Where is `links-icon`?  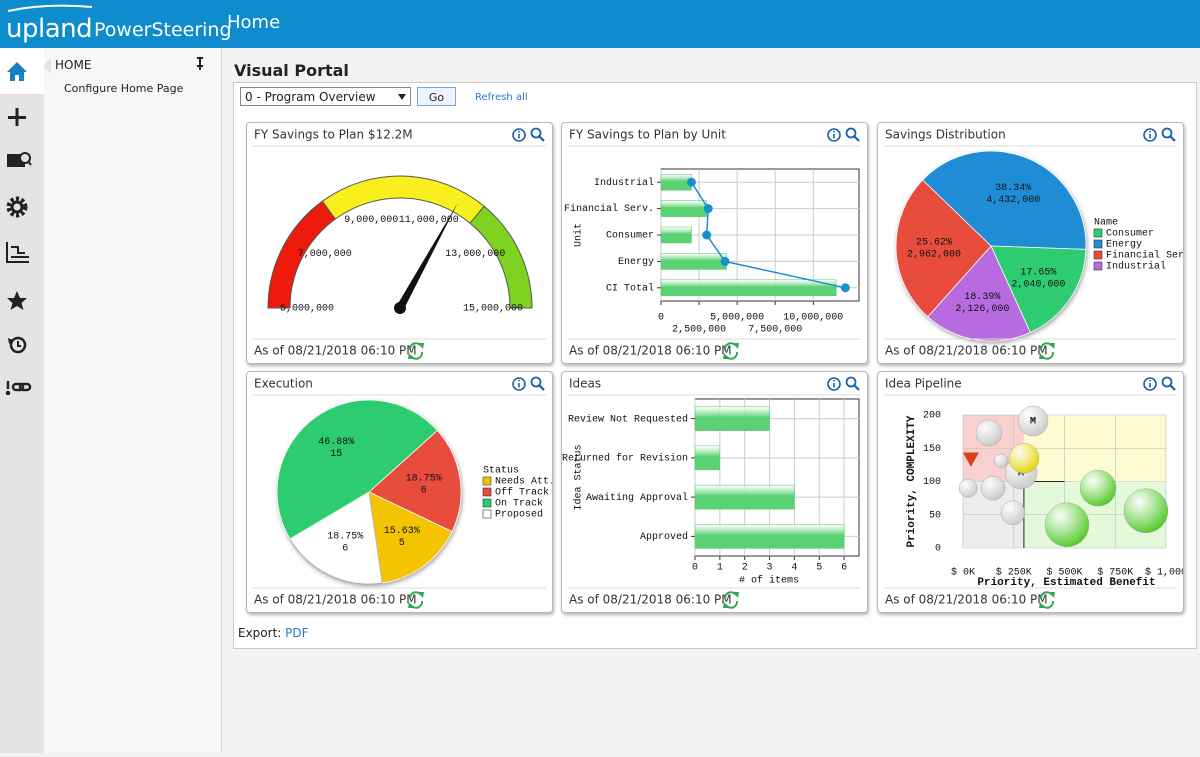
links-icon is located at coordinates (18, 388).